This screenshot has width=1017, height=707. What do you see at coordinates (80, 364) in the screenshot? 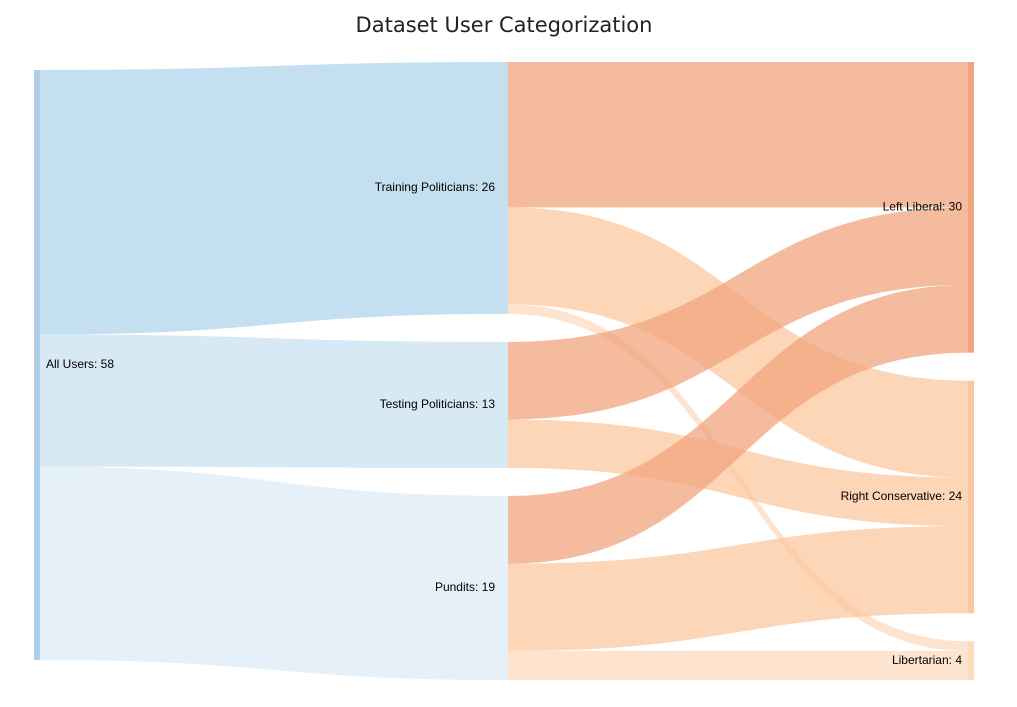
I see `label-all: All Users: 58` at bounding box center [80, 364].